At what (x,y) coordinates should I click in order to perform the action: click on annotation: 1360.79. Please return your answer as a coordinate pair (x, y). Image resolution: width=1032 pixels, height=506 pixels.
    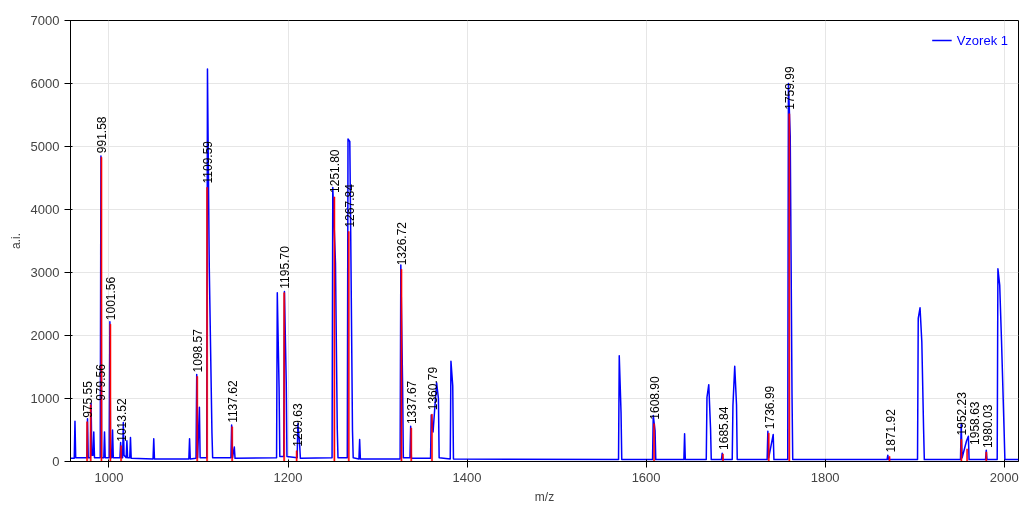
    Looking at the image, I should click on (432, 388).